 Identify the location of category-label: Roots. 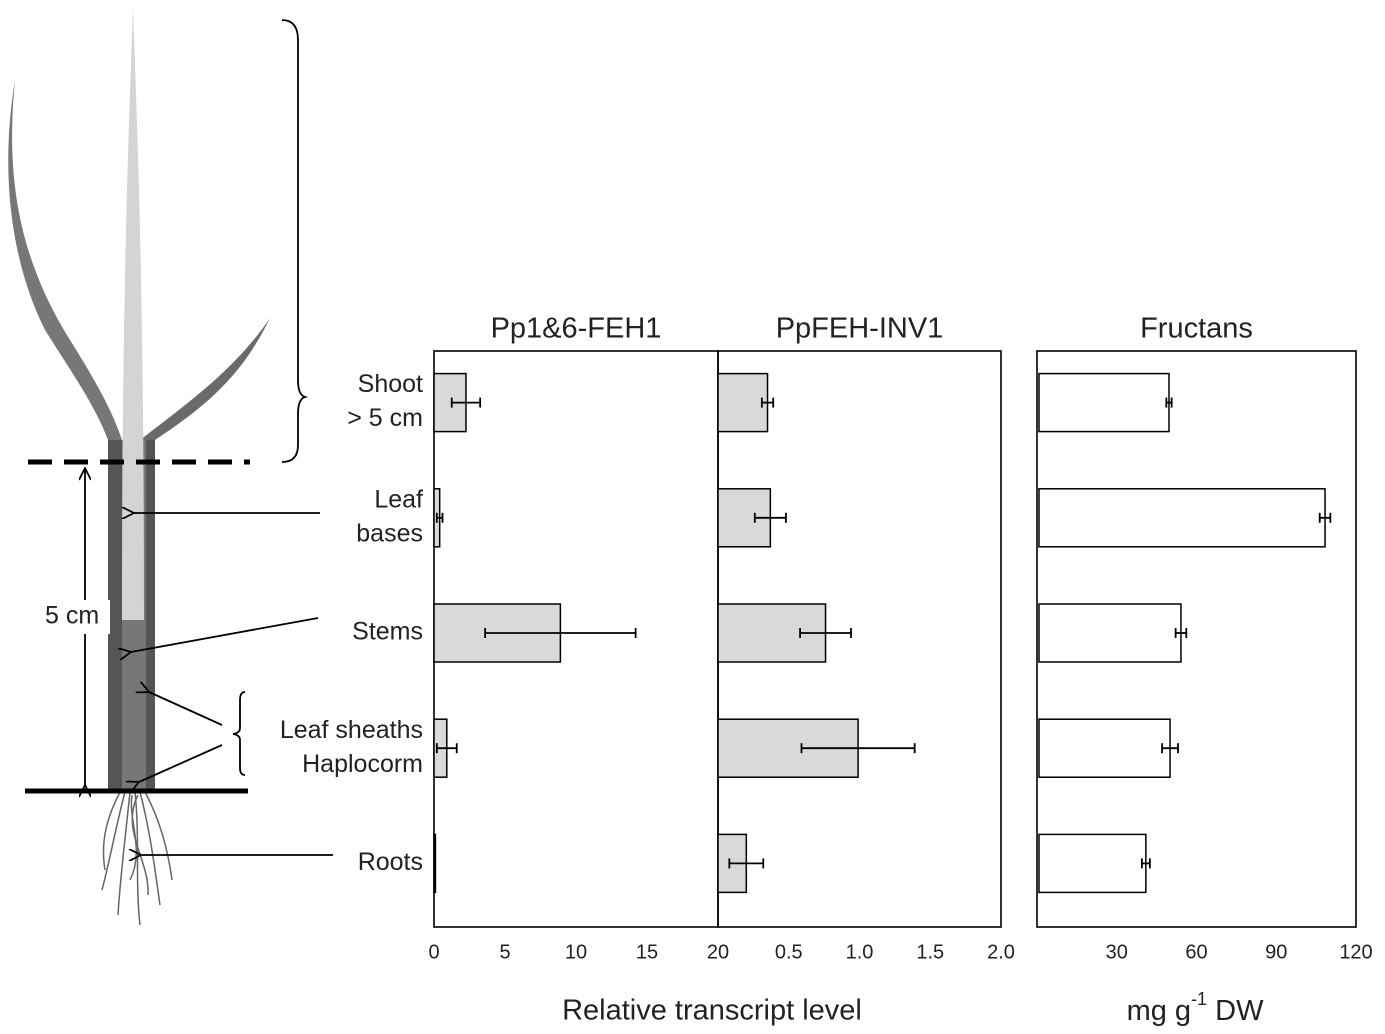
(390, 862).